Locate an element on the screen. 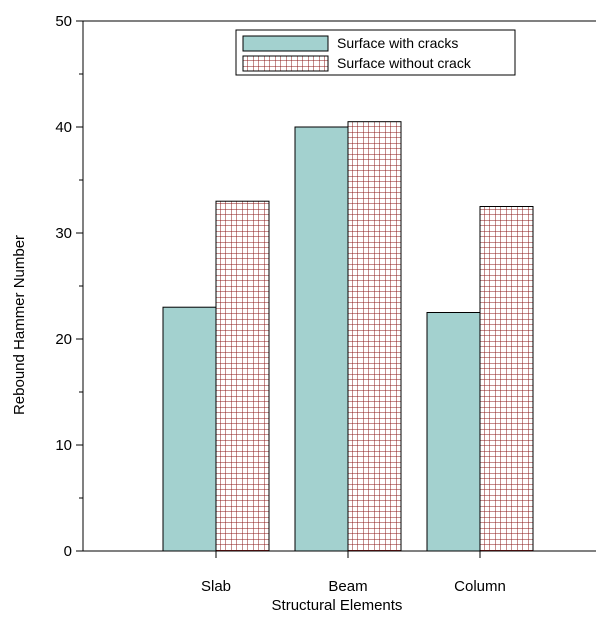 Image resolution: width=600 pixels, height=628 pixels. y-tick-label-0: 0 is located at coordinates (68, 551).